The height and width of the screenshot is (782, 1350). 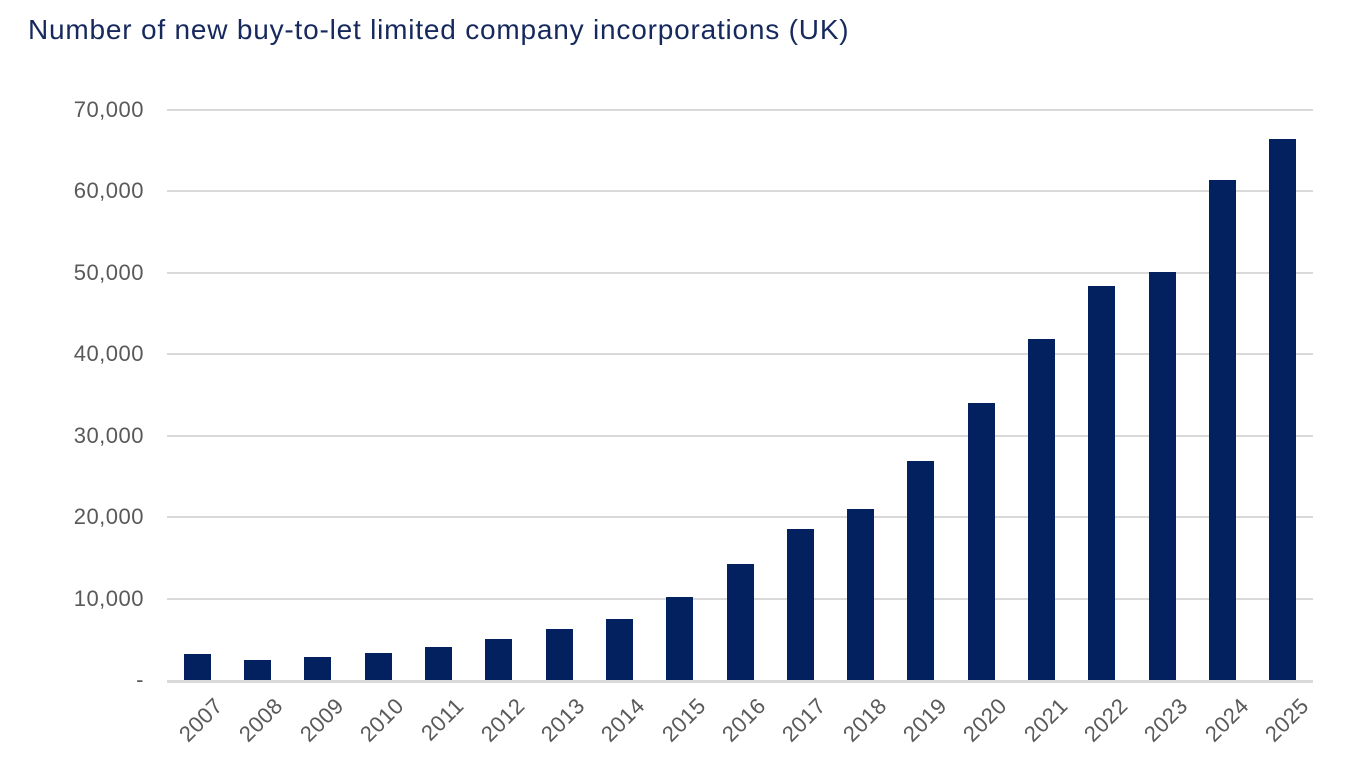 What do you see at coordinates (108, 517) in the screenshot?
I see `y-axis-label: 20,000` at bounding box center [108, 517].